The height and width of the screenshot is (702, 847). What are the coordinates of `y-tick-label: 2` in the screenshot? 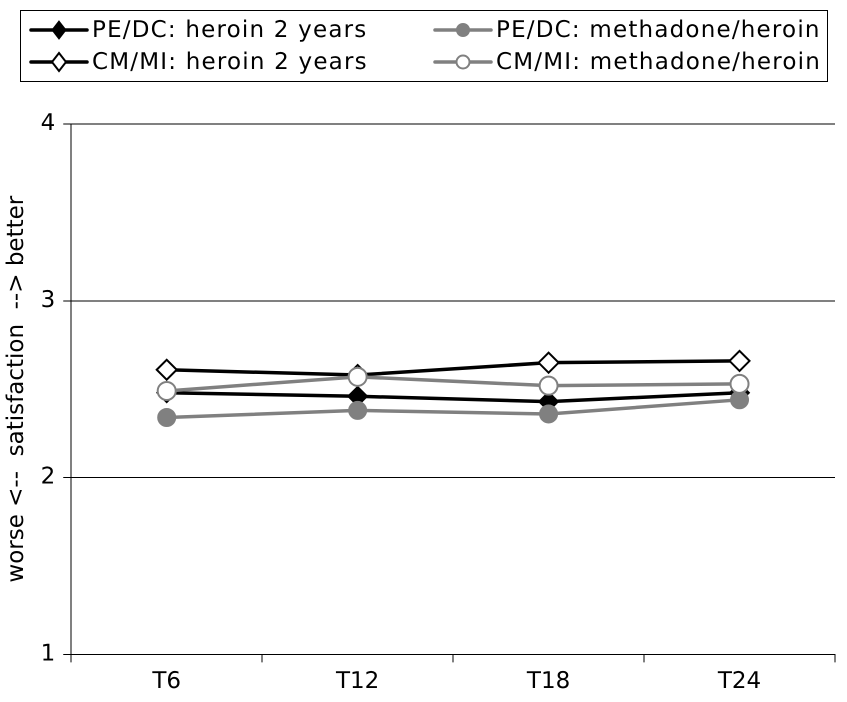 It's located at (48, 477).